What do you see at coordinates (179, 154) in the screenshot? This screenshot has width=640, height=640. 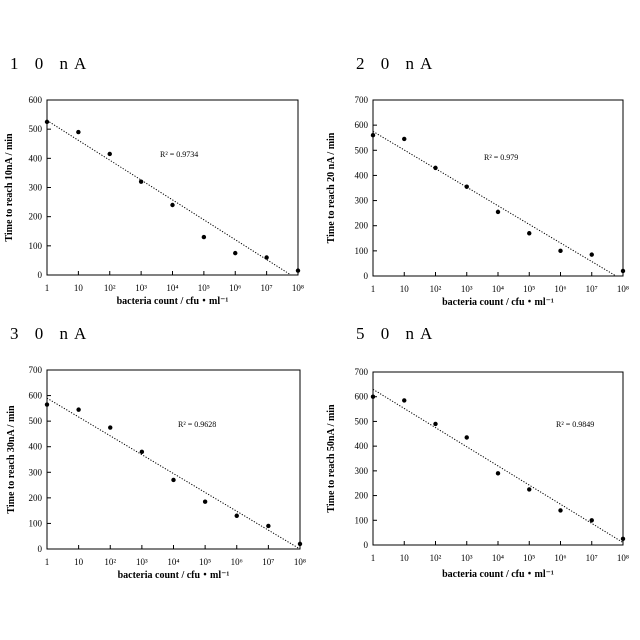 I see `r-squared-label: R² = 0.9734` at bounding box center [179, 154].